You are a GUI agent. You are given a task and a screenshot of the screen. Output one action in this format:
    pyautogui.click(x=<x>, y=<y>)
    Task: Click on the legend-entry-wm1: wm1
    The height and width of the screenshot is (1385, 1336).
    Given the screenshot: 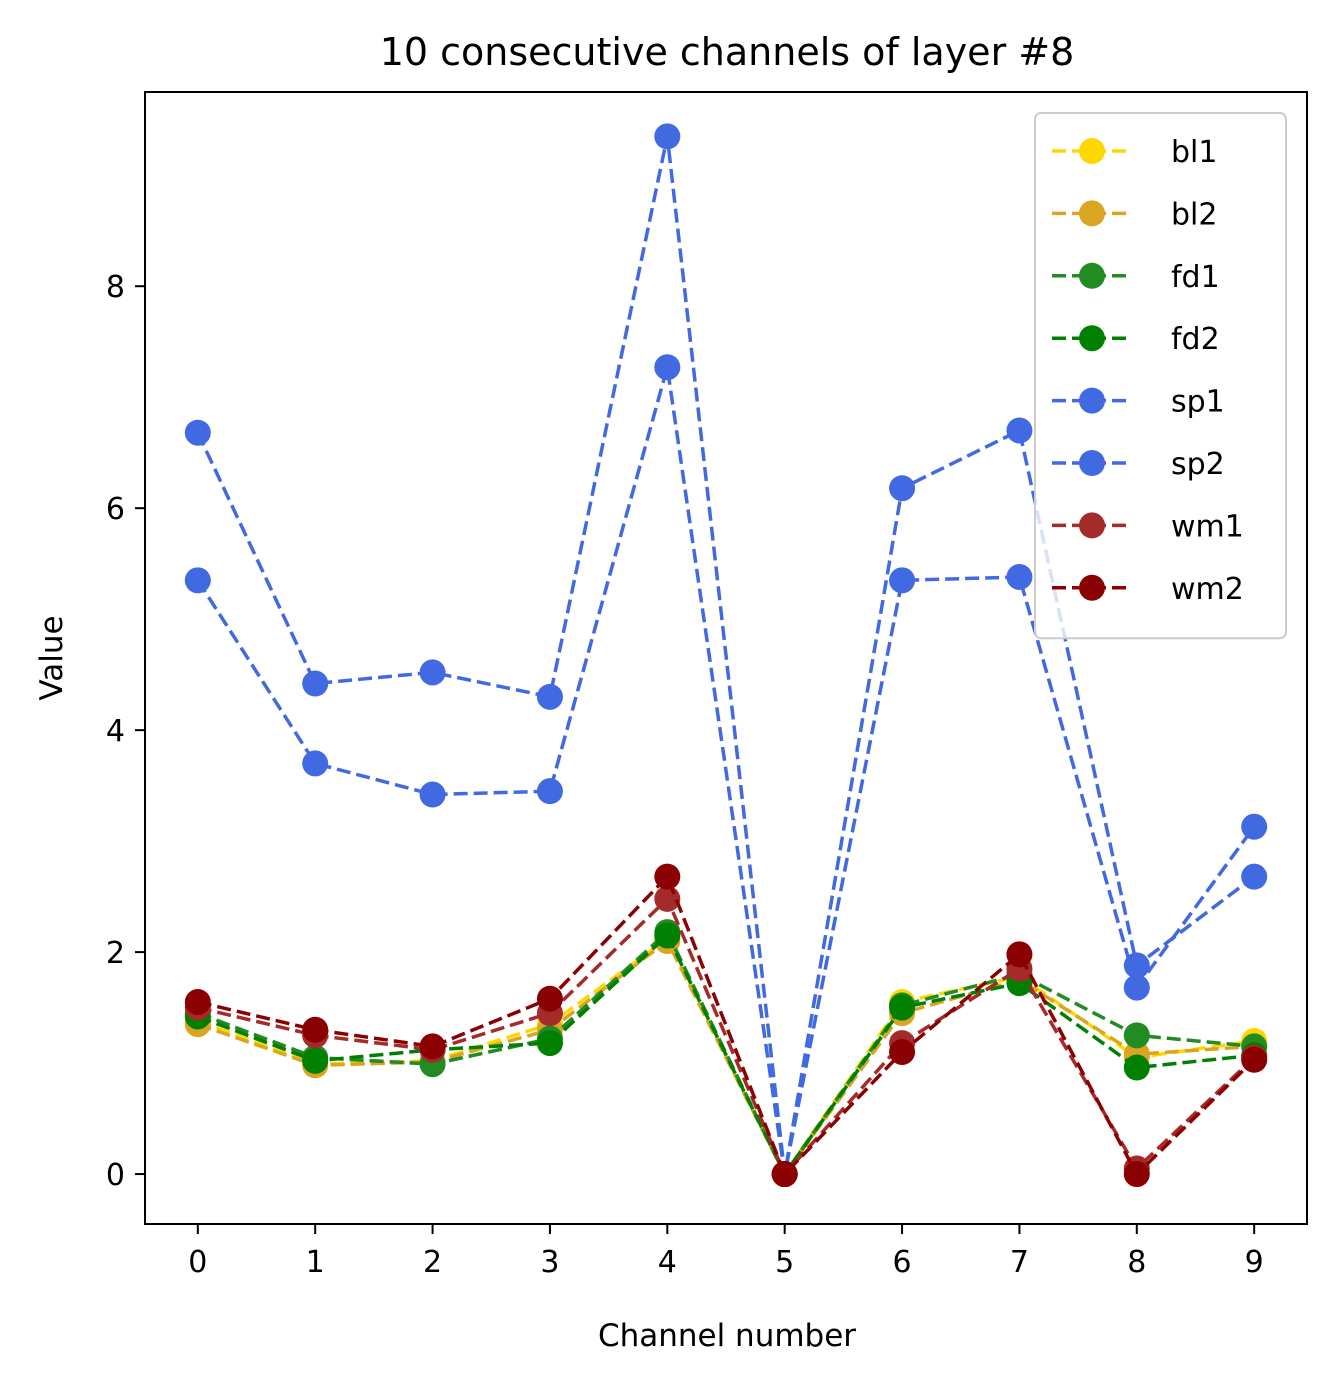 What is the action you would take?
    pyautogui.click(x=1148, y=526)
    